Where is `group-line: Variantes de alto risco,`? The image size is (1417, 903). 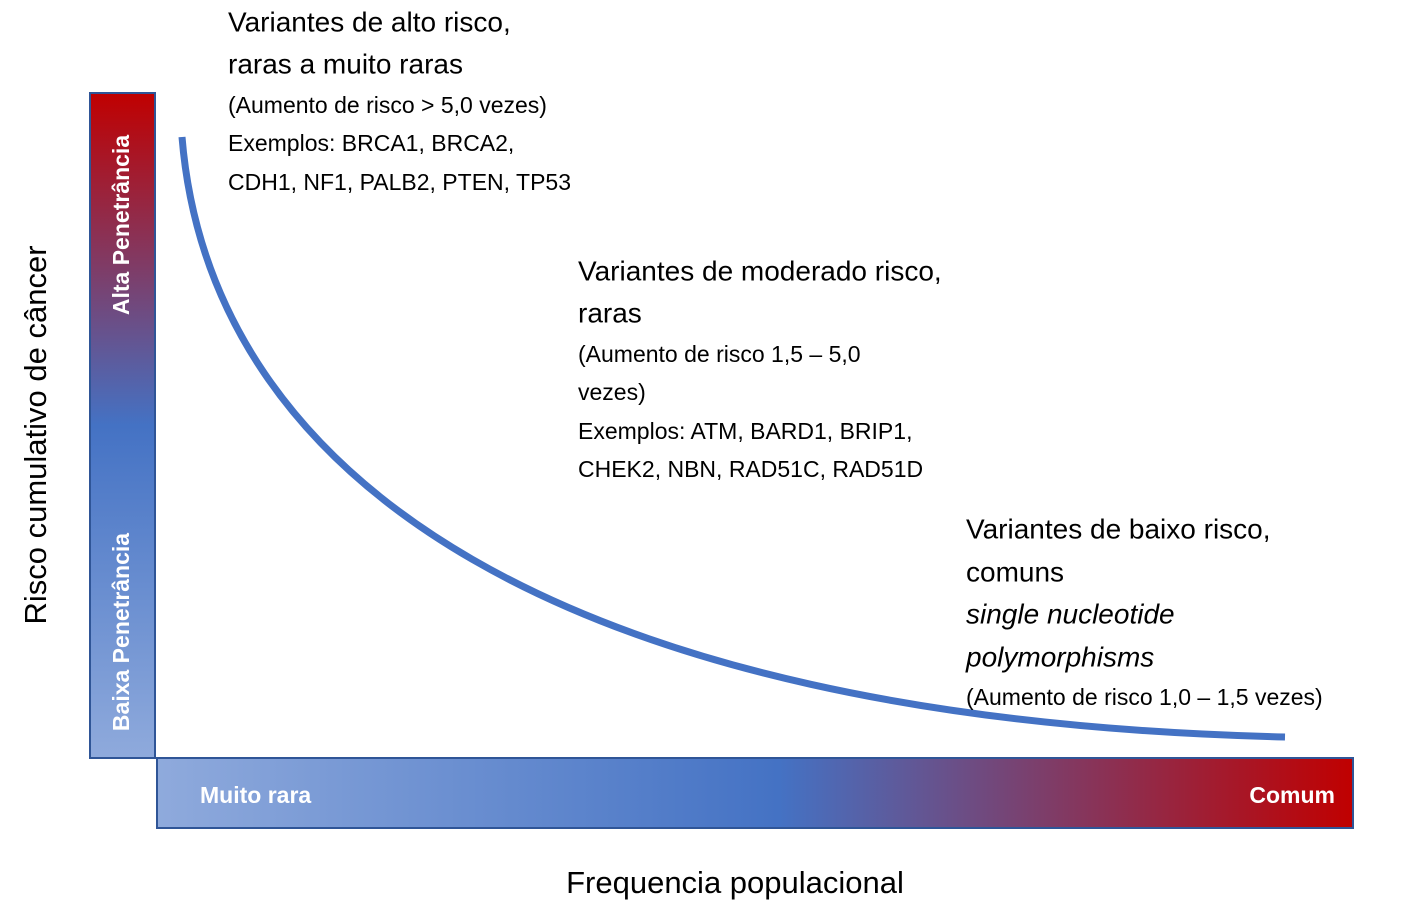 group-line: Variantes de alto risco, is located at coordinates (369, 21).